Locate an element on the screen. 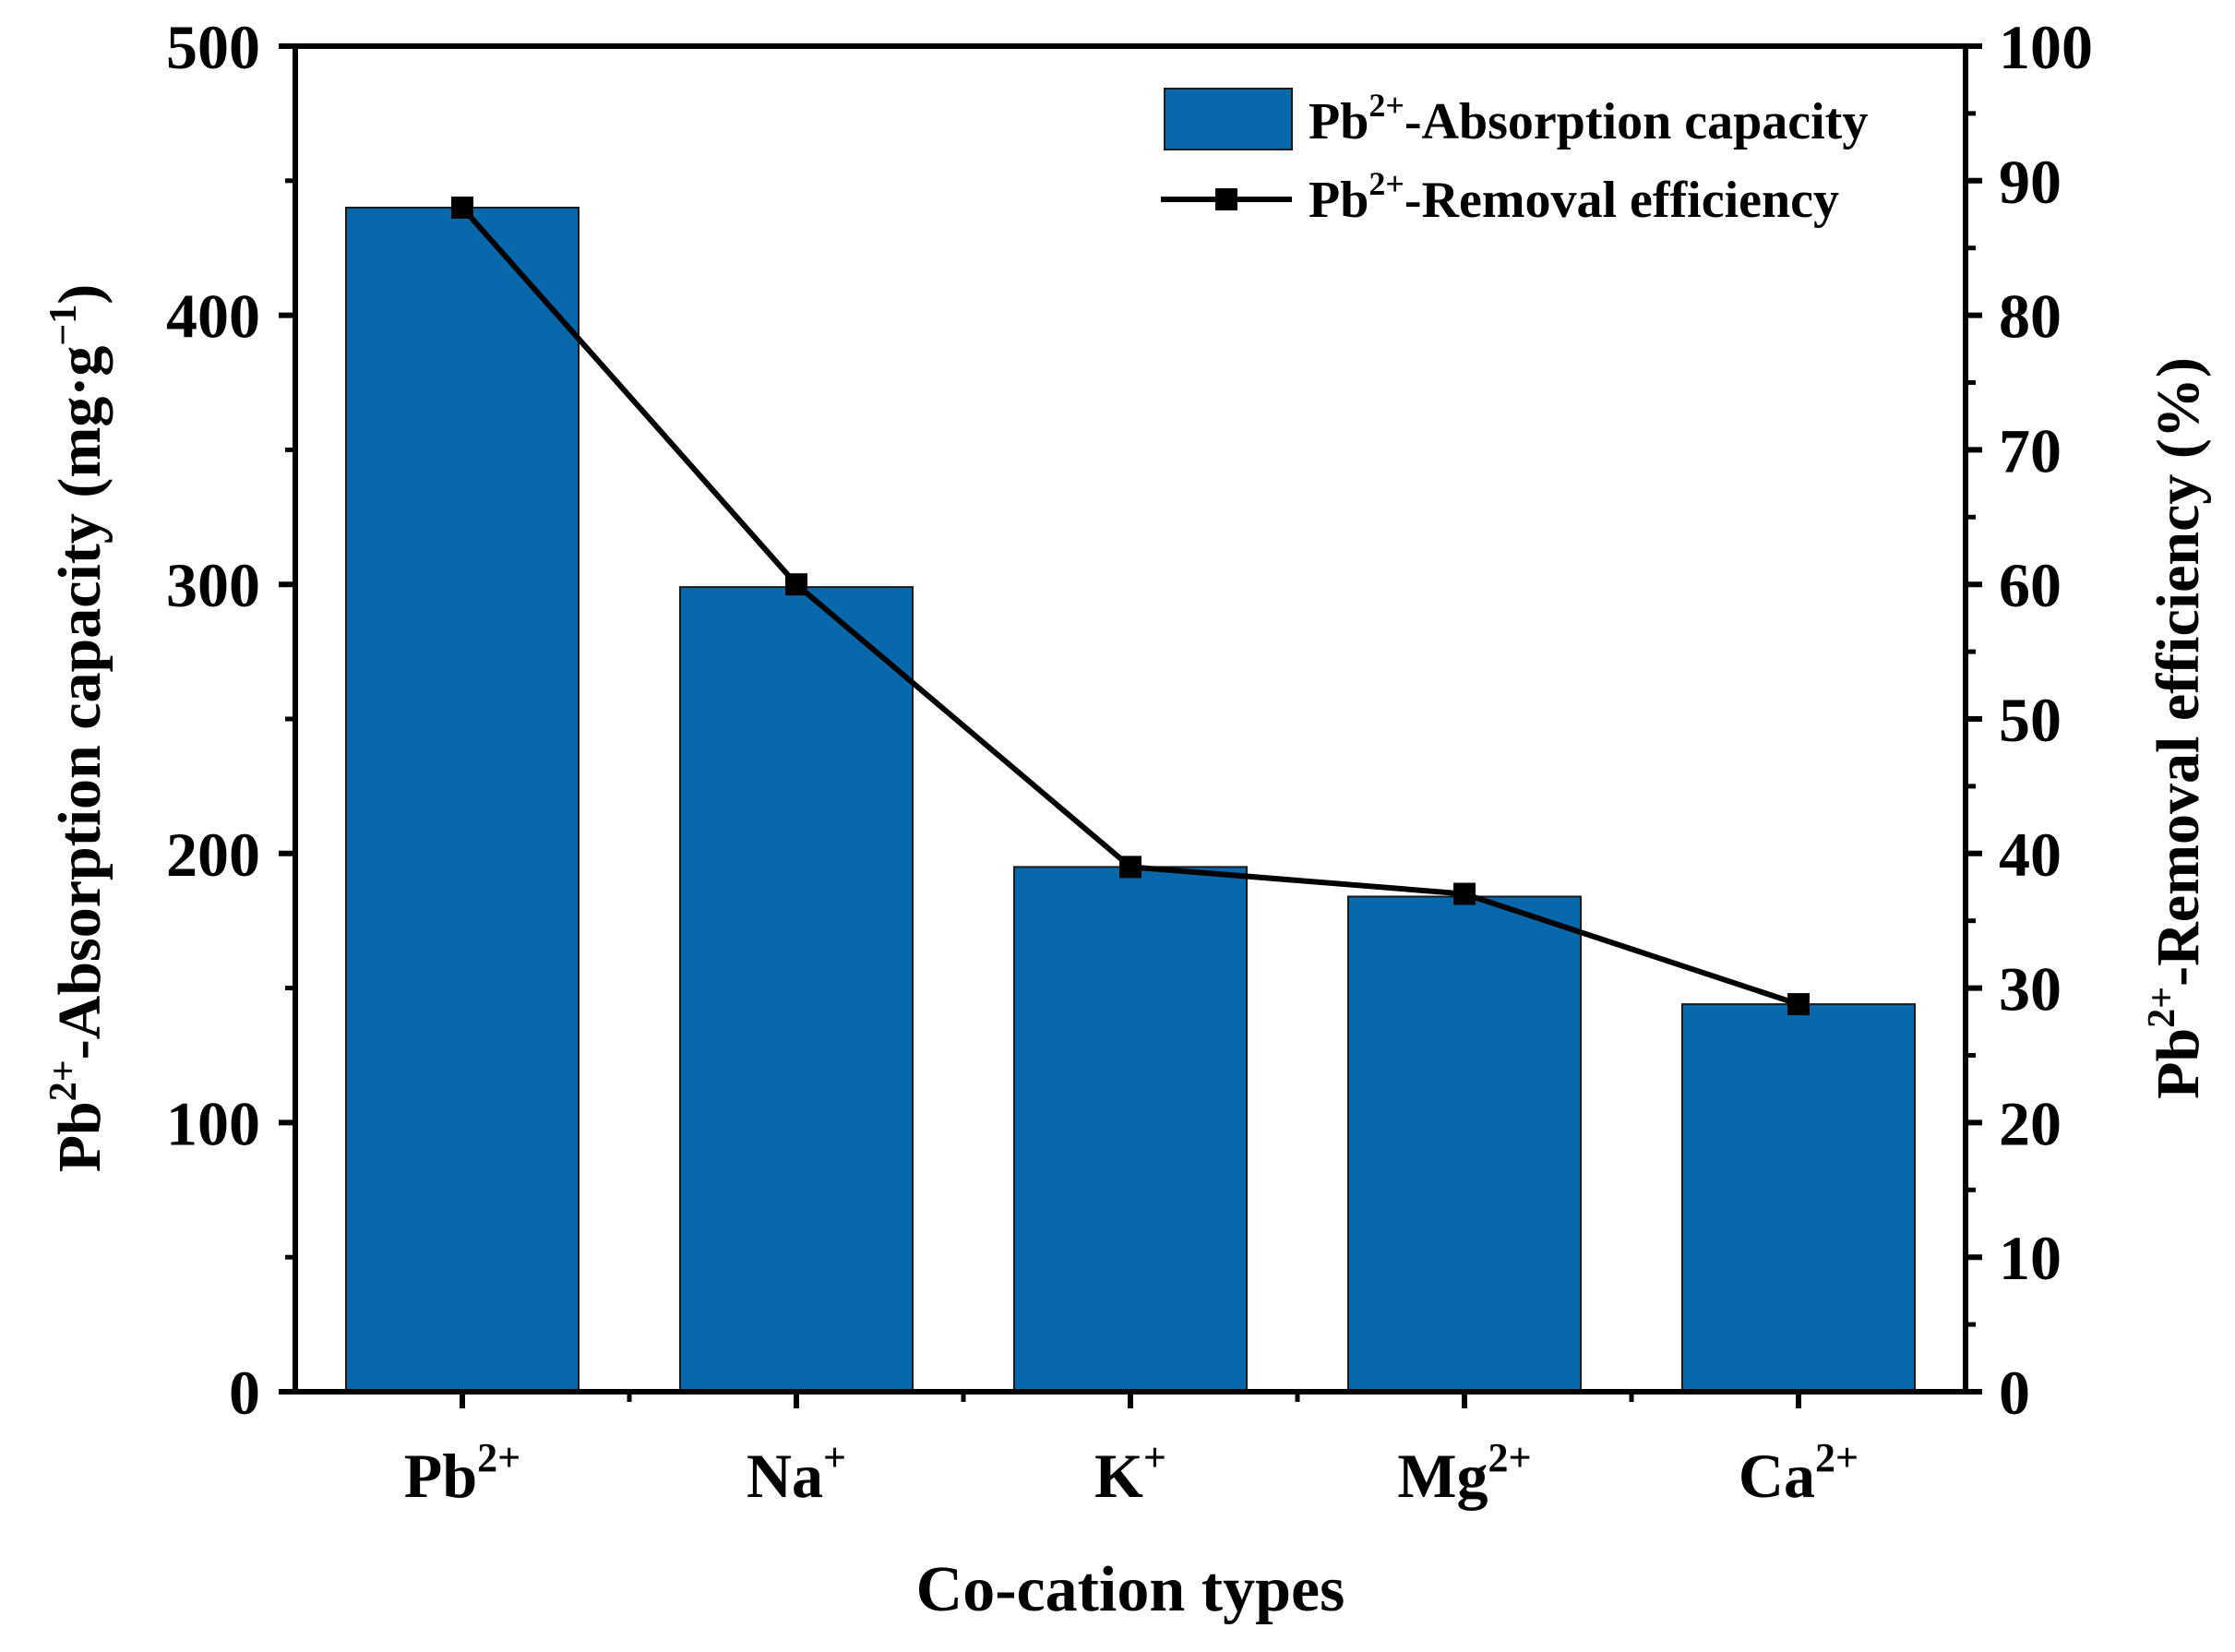  right-tick-label-1: 10 is located at coordinates (2030, 1258).